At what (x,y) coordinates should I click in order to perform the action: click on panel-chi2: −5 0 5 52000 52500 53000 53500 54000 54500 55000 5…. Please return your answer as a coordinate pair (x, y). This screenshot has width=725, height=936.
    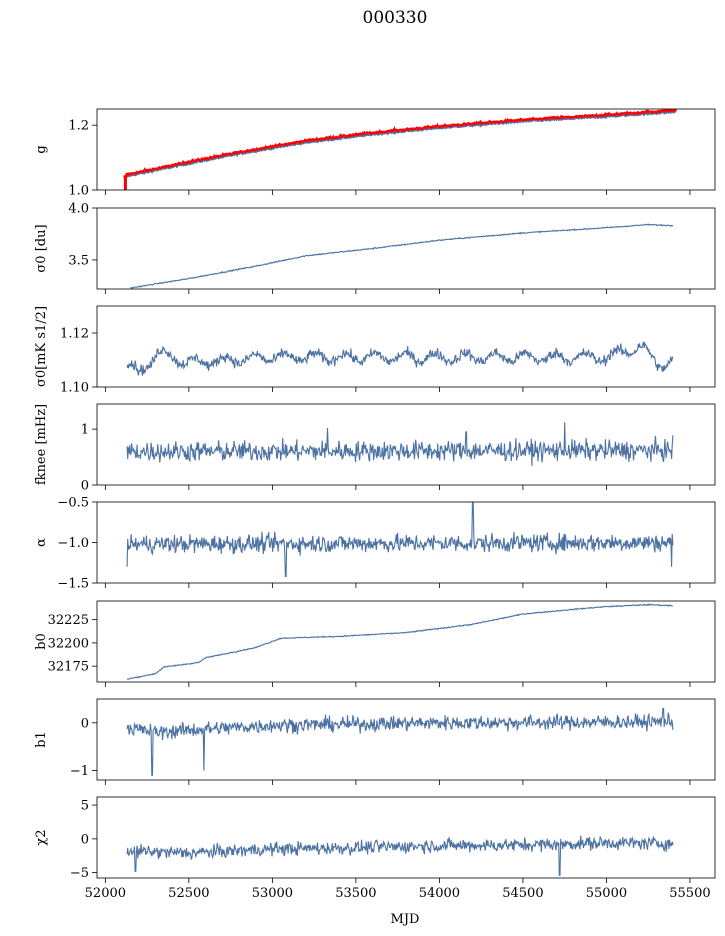
    Looking at the image, I should click on (375, 848).